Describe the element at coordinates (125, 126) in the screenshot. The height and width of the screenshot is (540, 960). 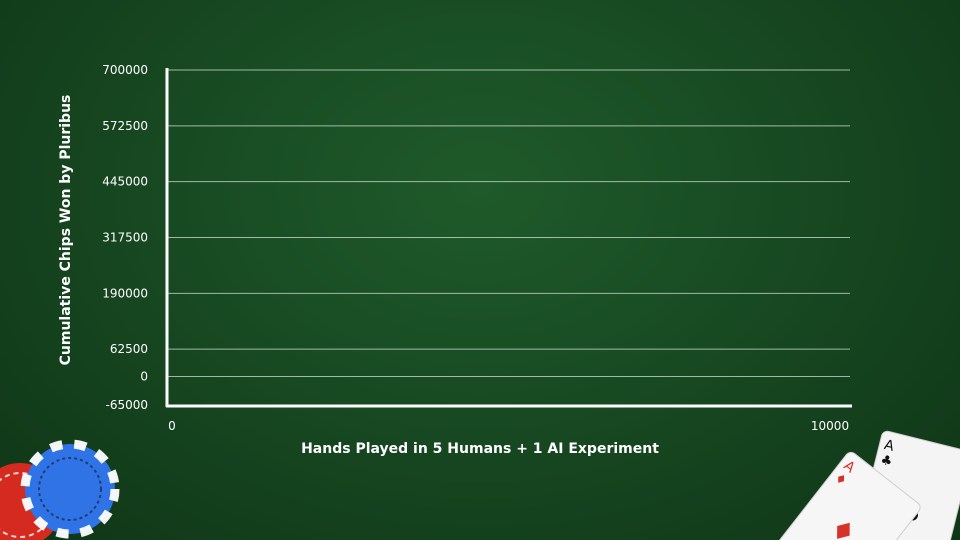
I see `y-tick-label: 572500` at that location.